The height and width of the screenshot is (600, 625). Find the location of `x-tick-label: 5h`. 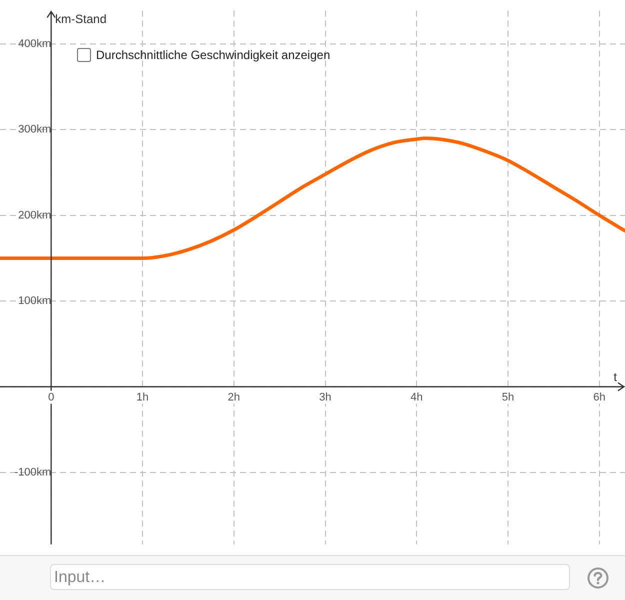

x-tick-label: 5h is located at coordinates (508, 397).